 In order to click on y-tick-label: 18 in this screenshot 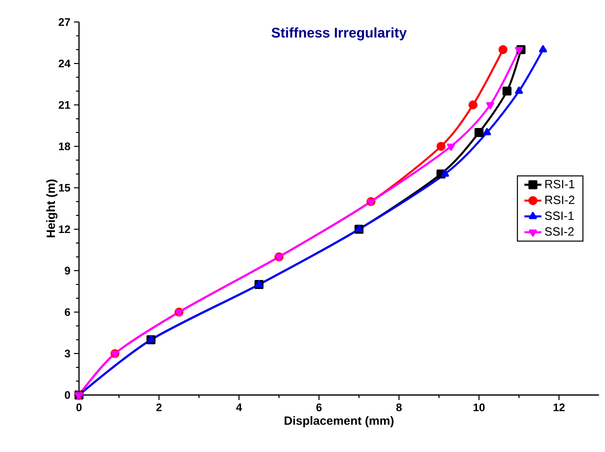, I will do `click(64, 146)`.